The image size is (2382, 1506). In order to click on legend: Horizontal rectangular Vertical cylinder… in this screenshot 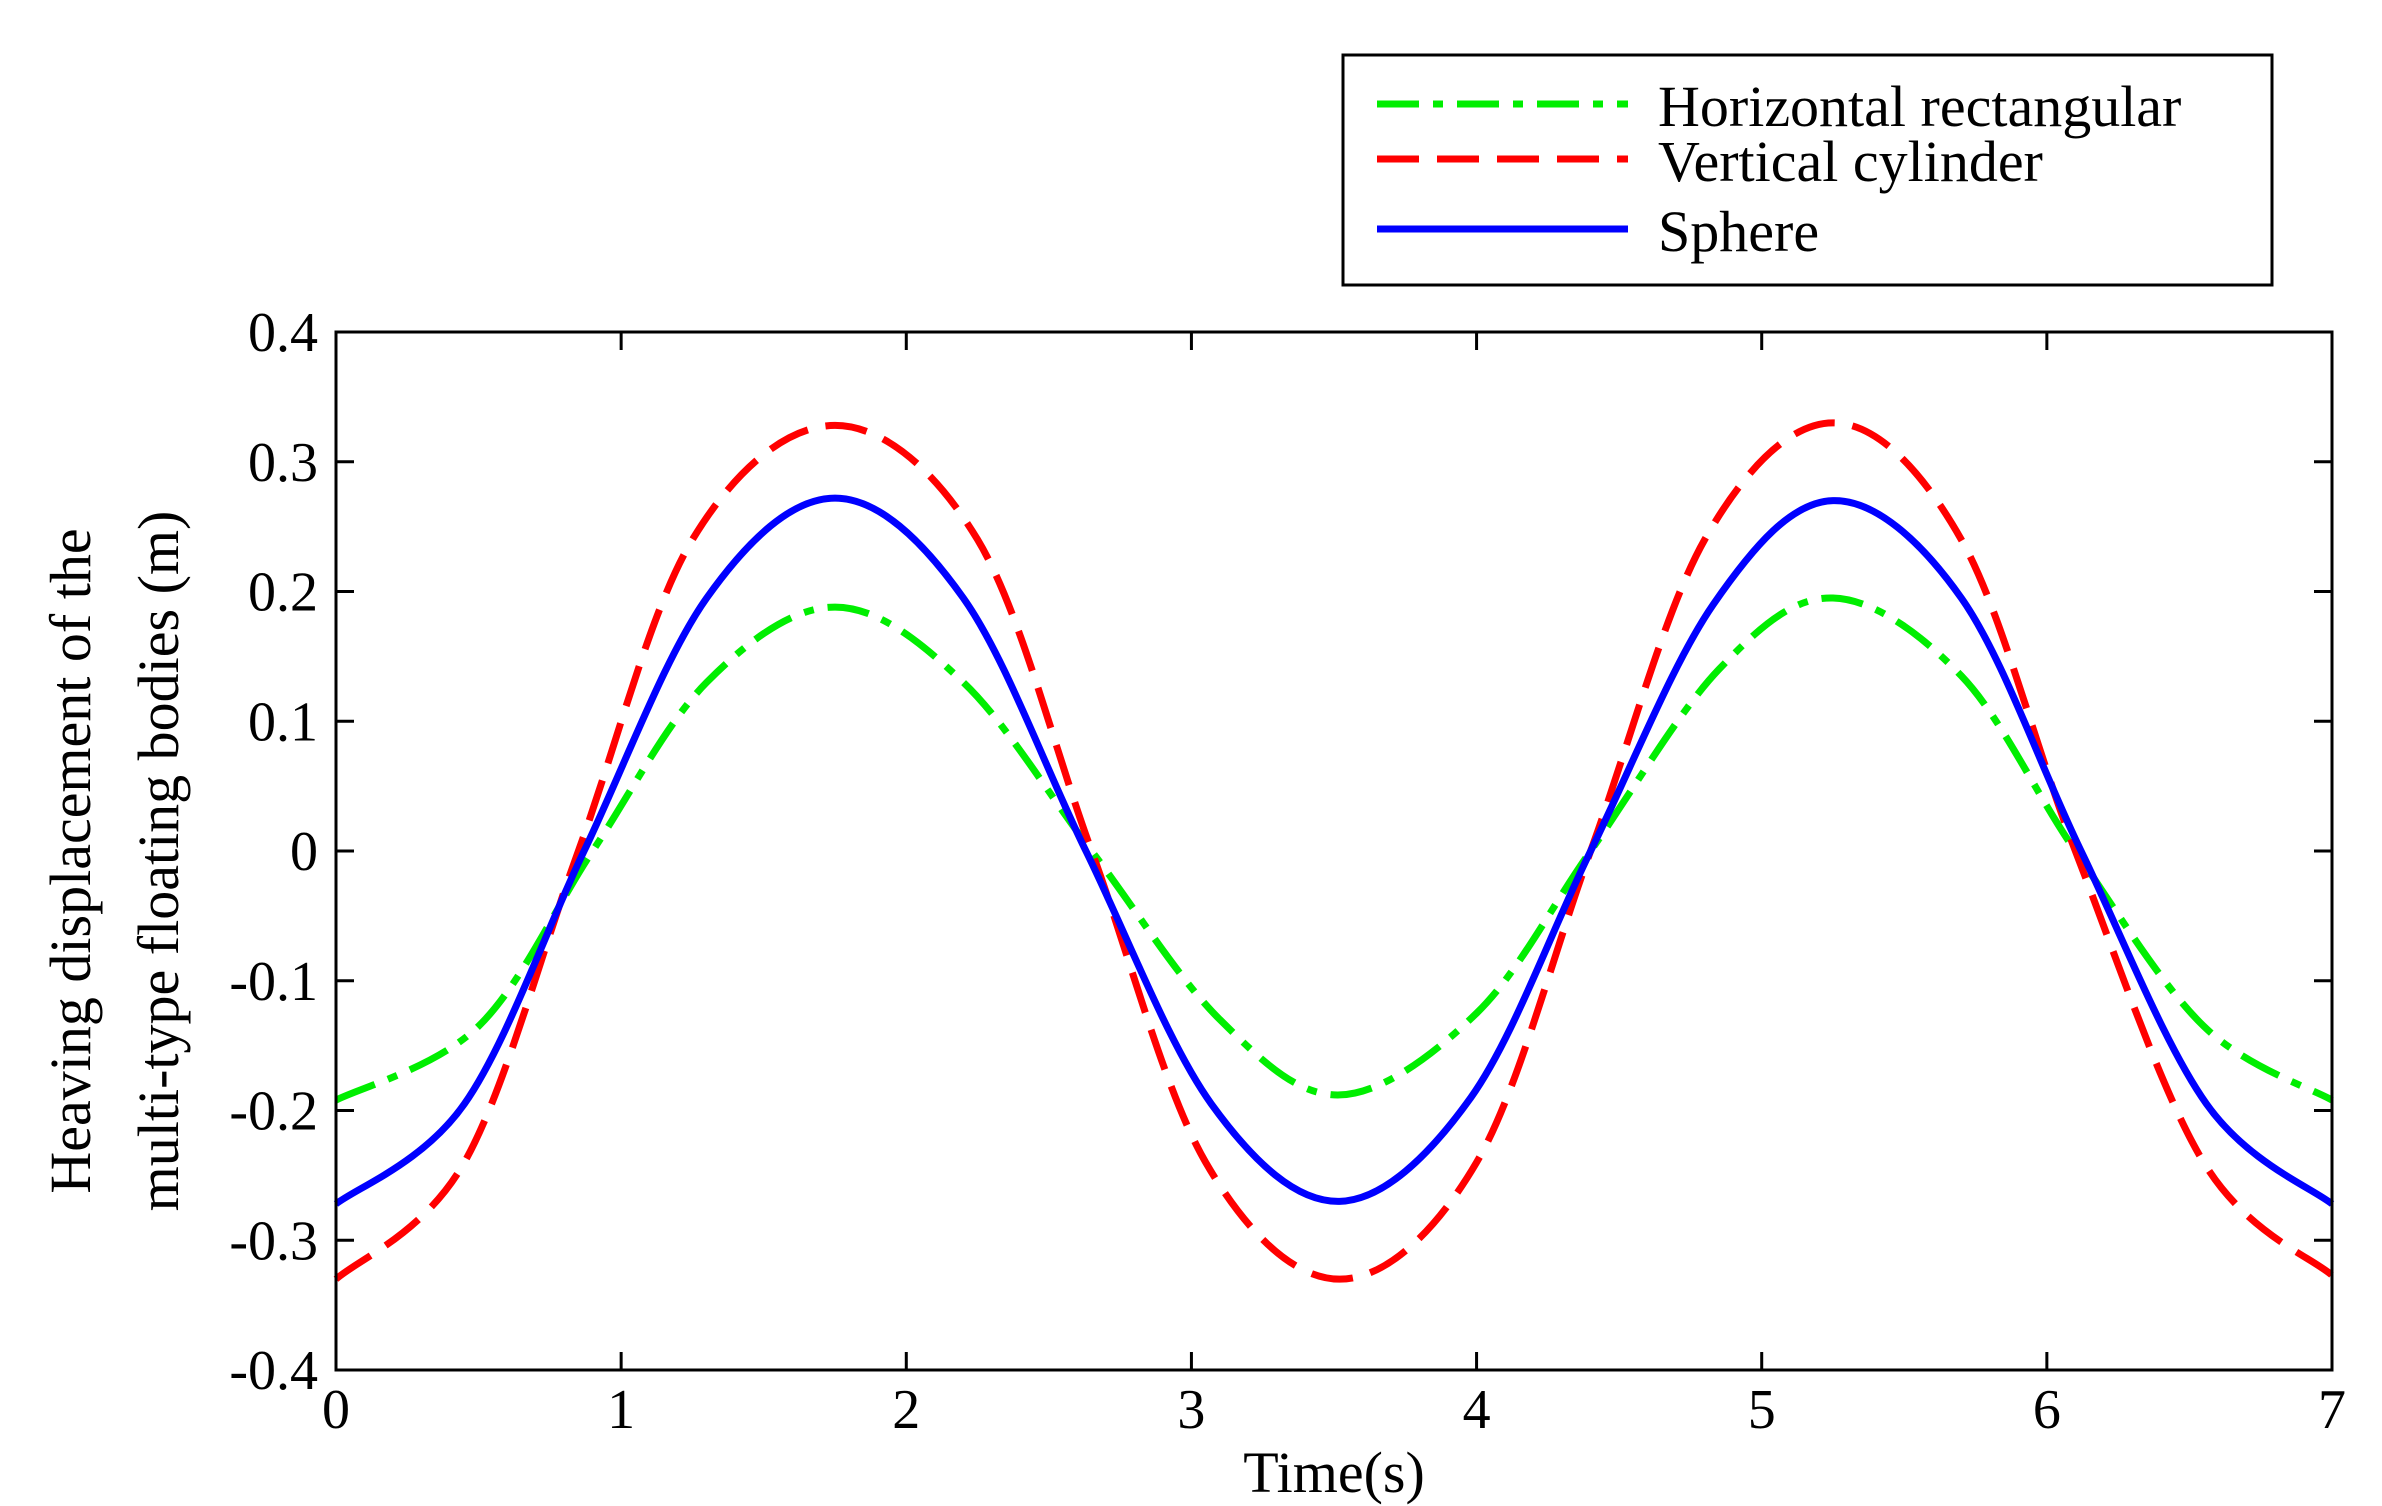, I will do `click(1807, 170)`.